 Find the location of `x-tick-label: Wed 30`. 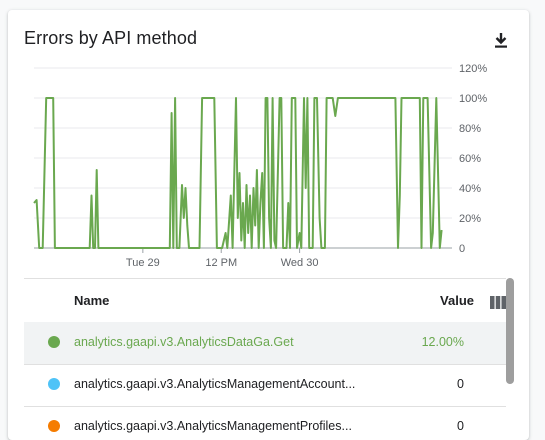

x-tick-label: Wed 30 is located at coordinates (300, 263).